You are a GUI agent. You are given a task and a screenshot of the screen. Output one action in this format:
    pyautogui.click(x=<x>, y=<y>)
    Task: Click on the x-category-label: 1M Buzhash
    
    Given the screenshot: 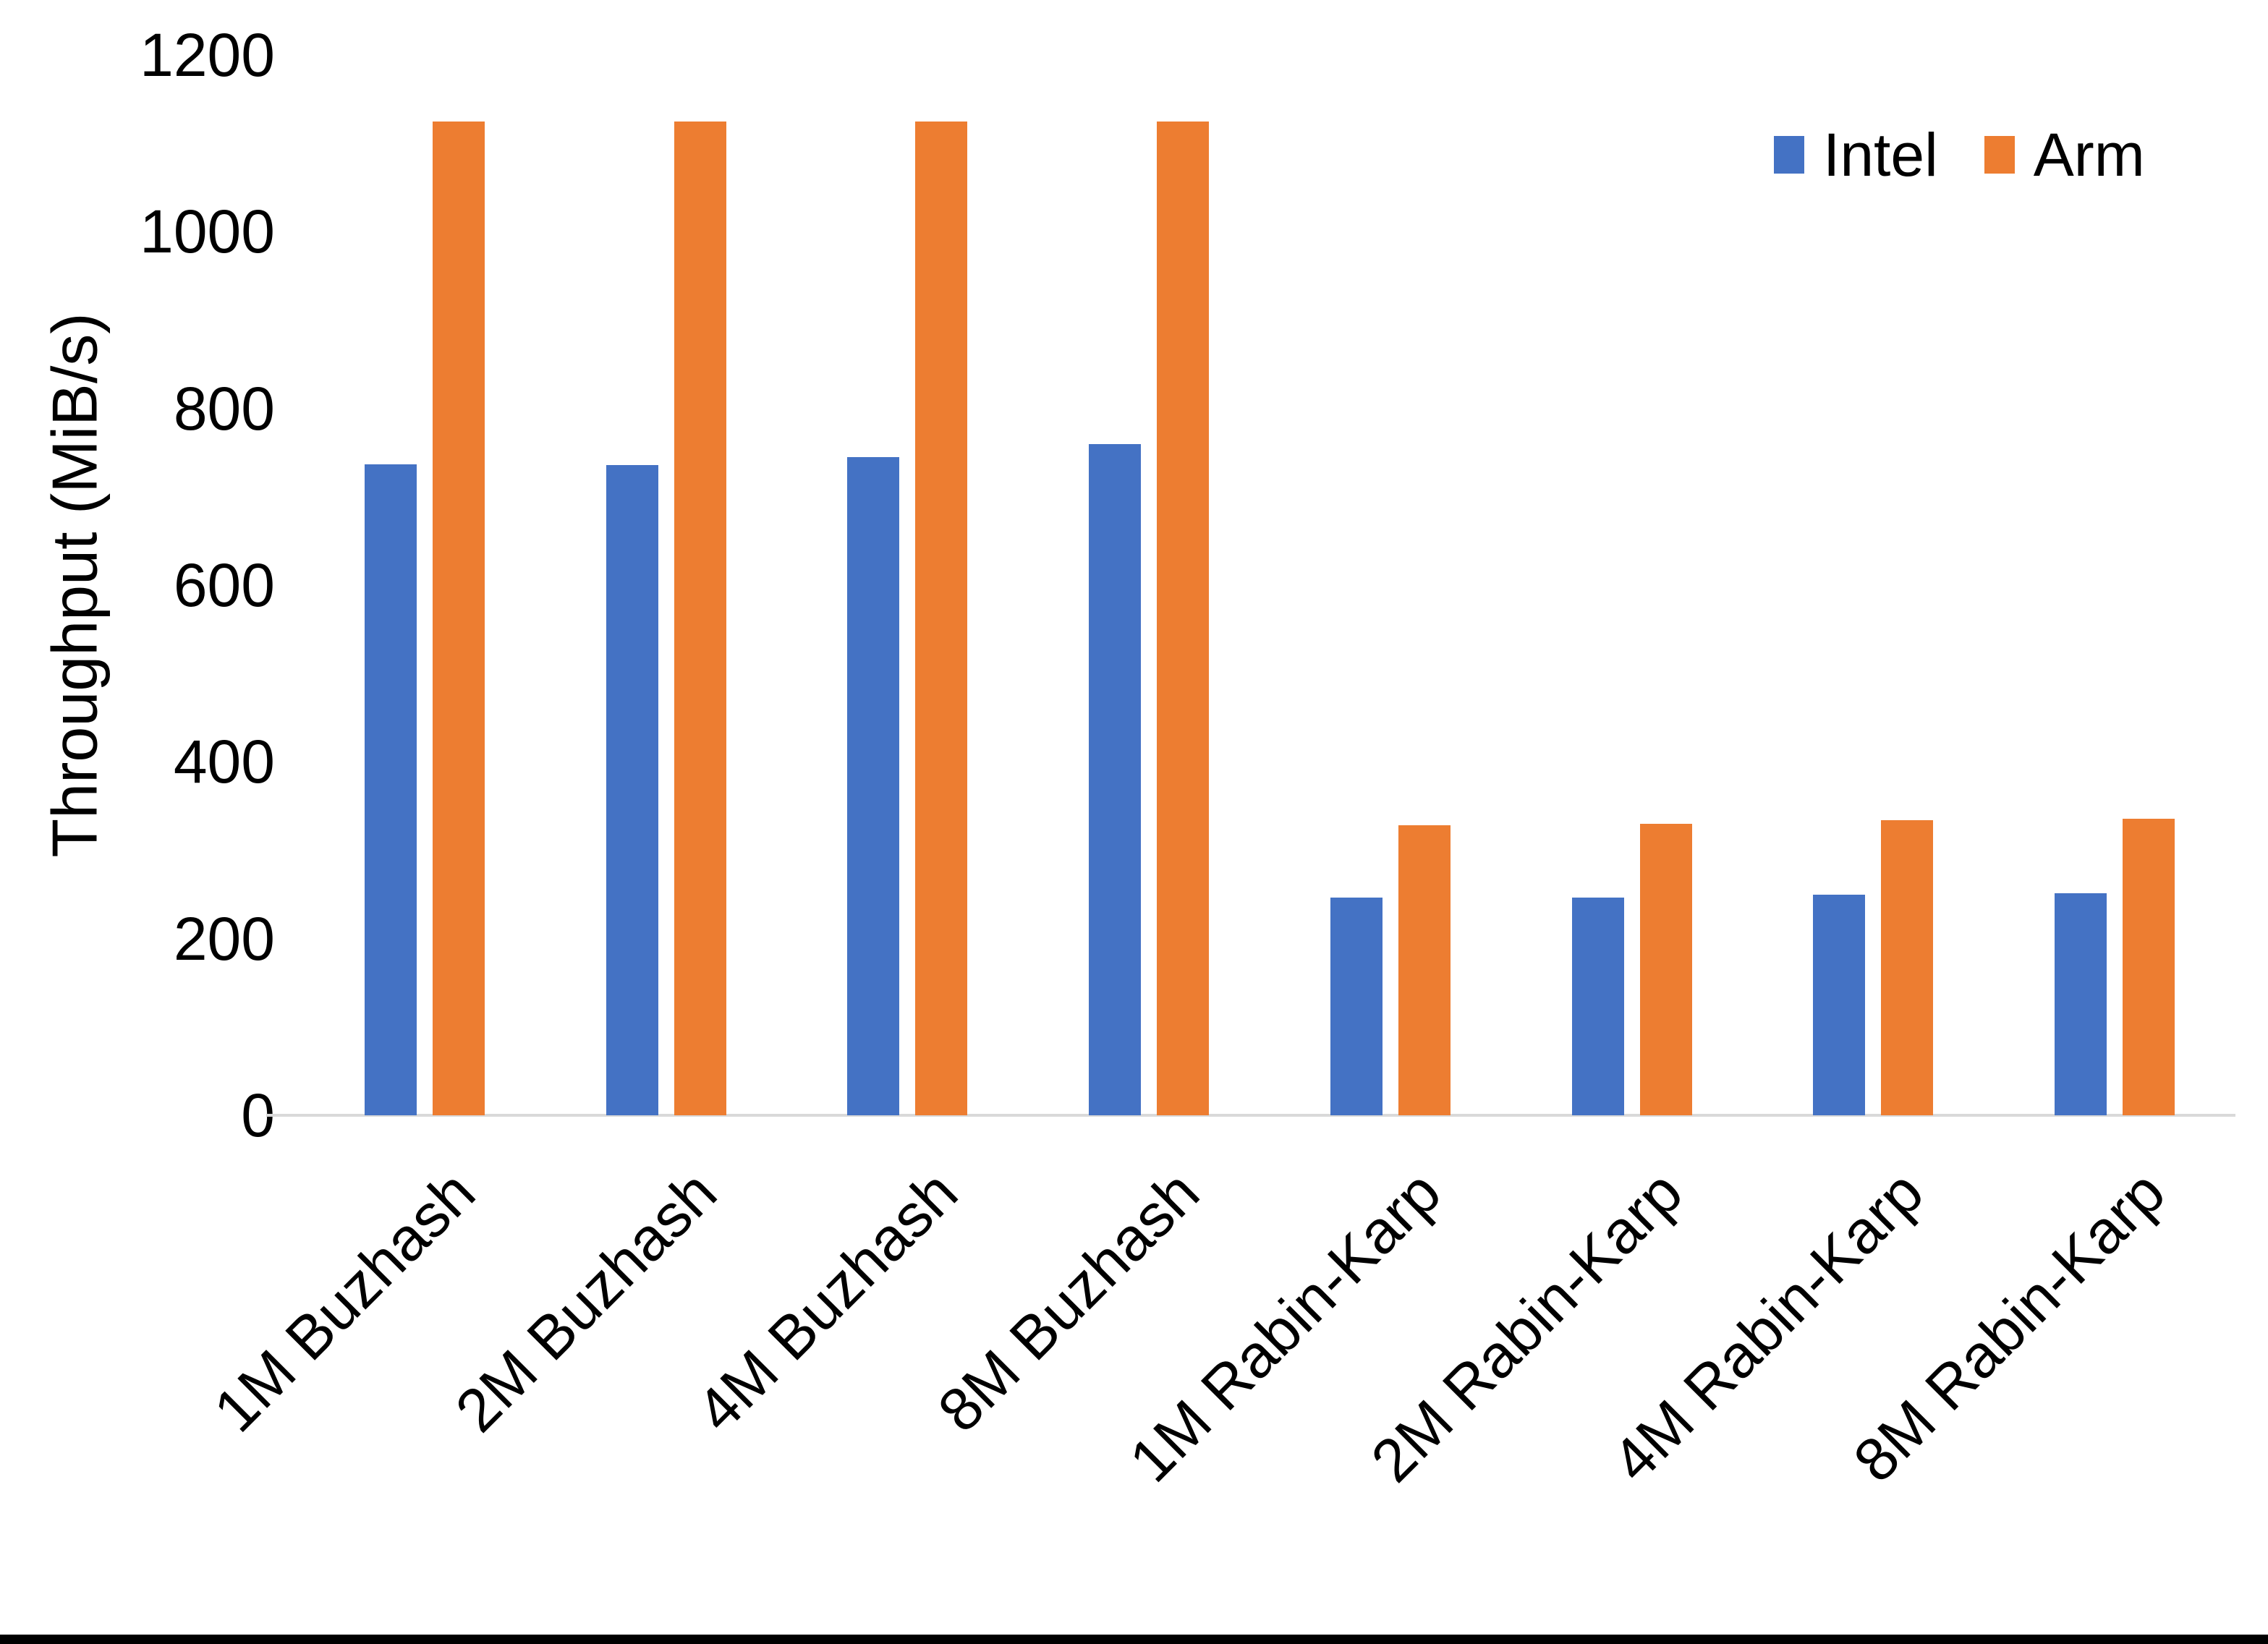 What is the action you would take?
    pyautogui.click(x=344, y=1301)
    